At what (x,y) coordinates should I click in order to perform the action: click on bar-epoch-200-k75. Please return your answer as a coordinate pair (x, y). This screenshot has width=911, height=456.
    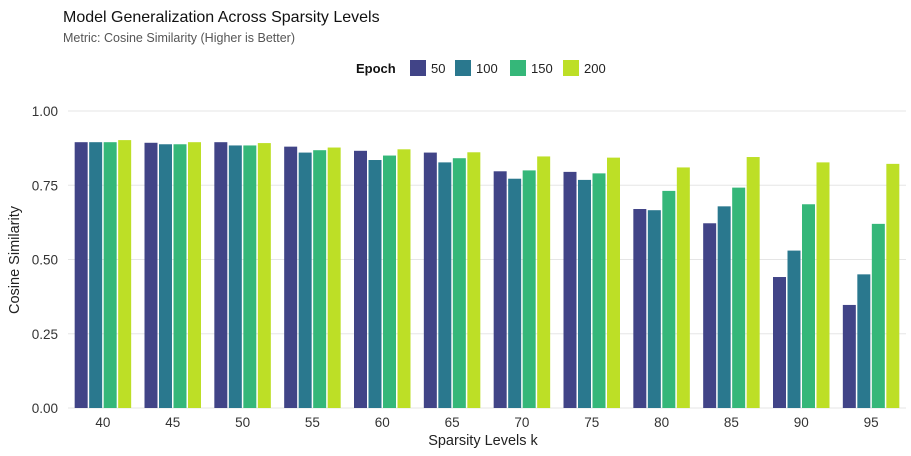
    Looking at the image, I should click on (613, 282).